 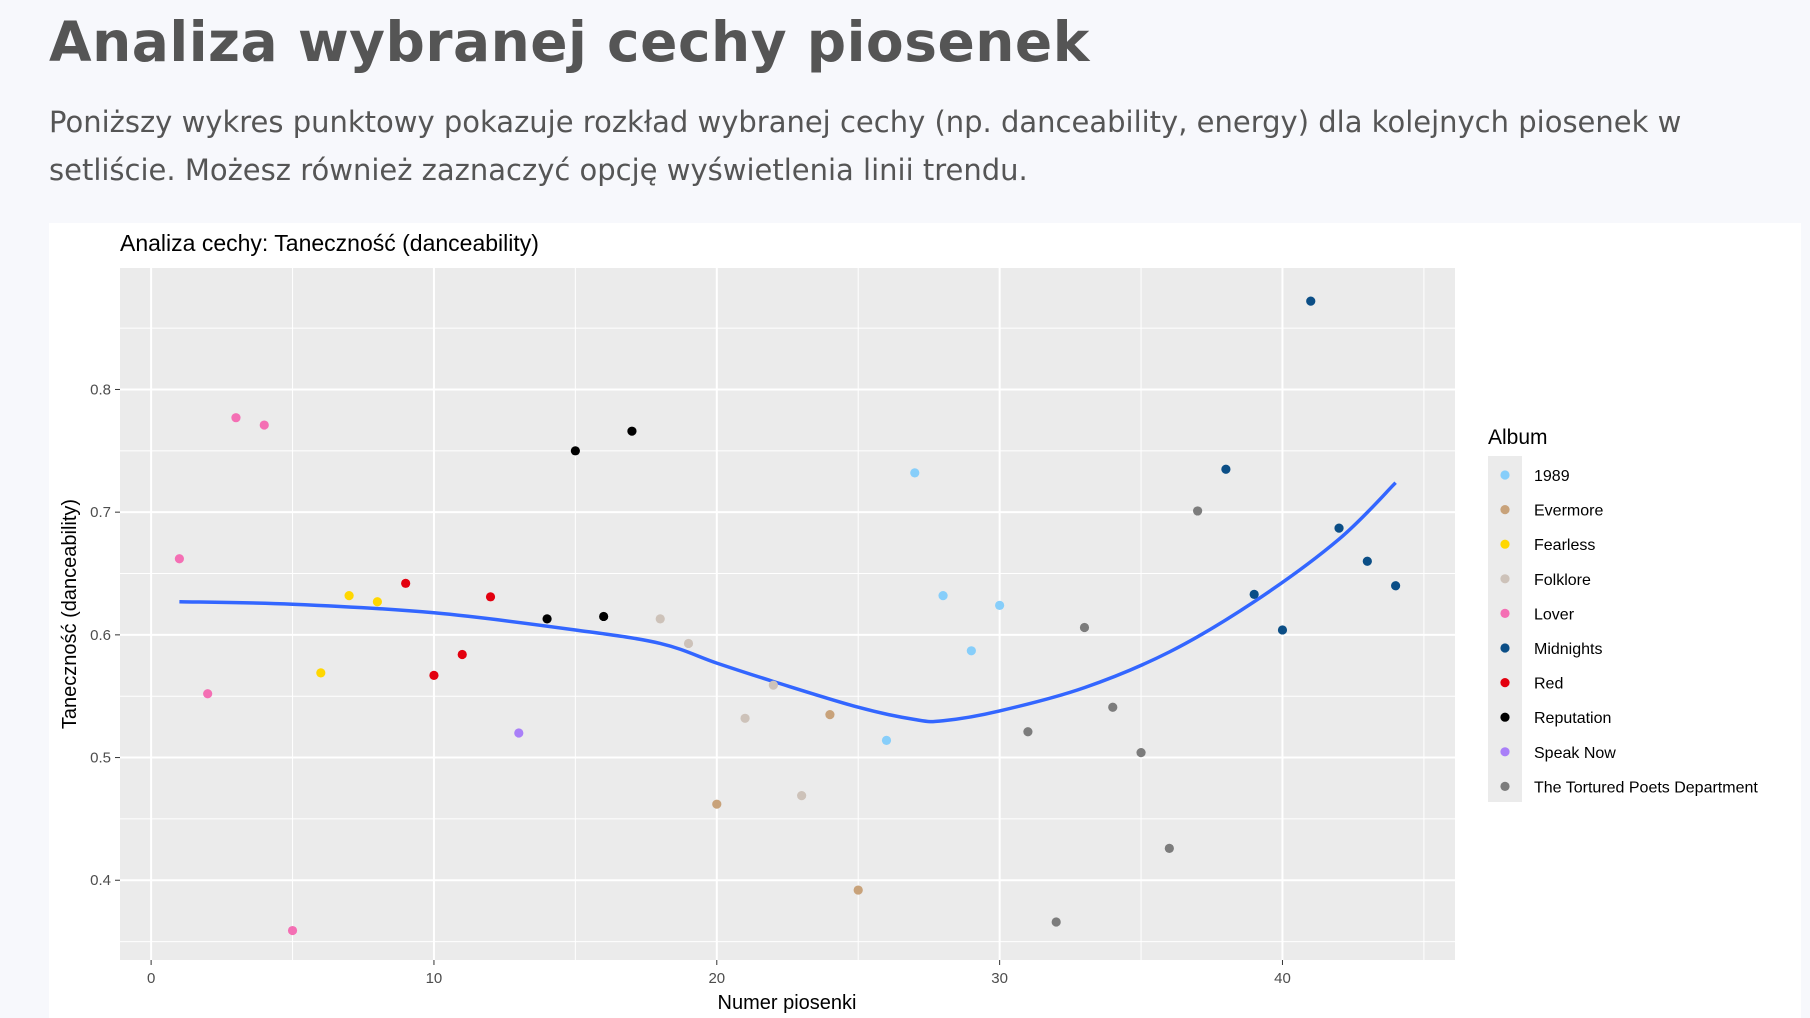 What do you see at coordinates (1552, 476) in the screenshot?
I see `legend-label: 1989` at bounding box center [1552, 476].